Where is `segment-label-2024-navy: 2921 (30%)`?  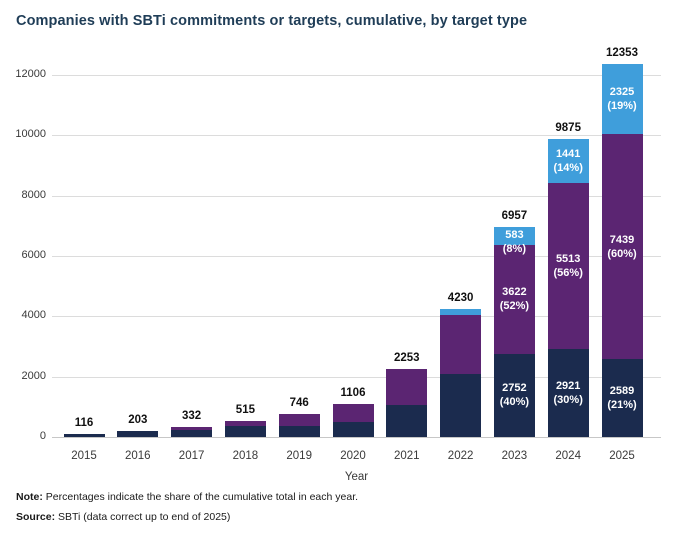 segment-label-2024-navy: 2921 (30%) is located at coordinates (568, 392).